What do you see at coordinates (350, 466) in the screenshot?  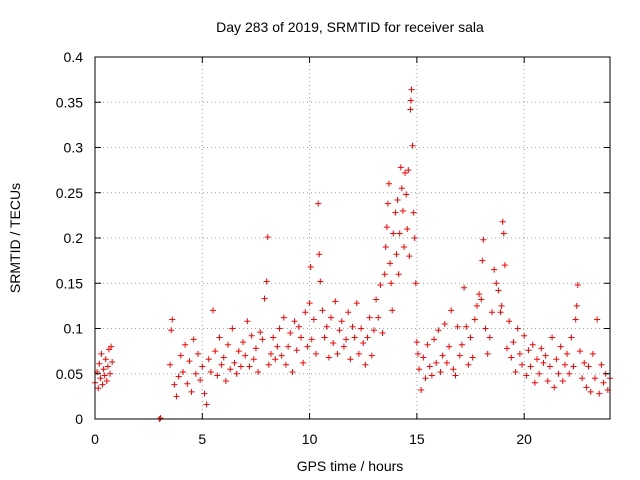 I see `x-axis-label: GPS time / hours` at bounding box center [350, 466].